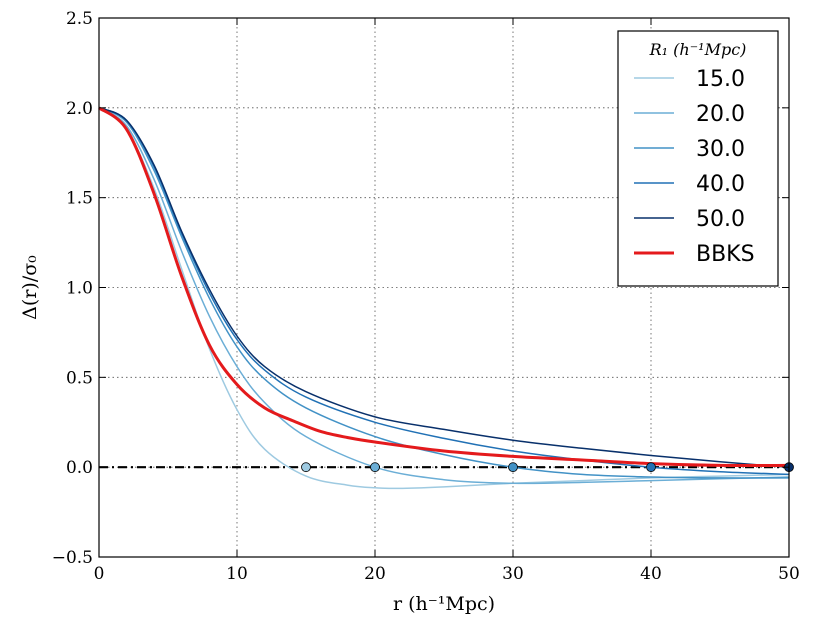 The width and height of the screenshot is (830, 620). Describe the element at coordinates (725, 254) in the screenshot. I see `legend-label: BBKS` at that location.